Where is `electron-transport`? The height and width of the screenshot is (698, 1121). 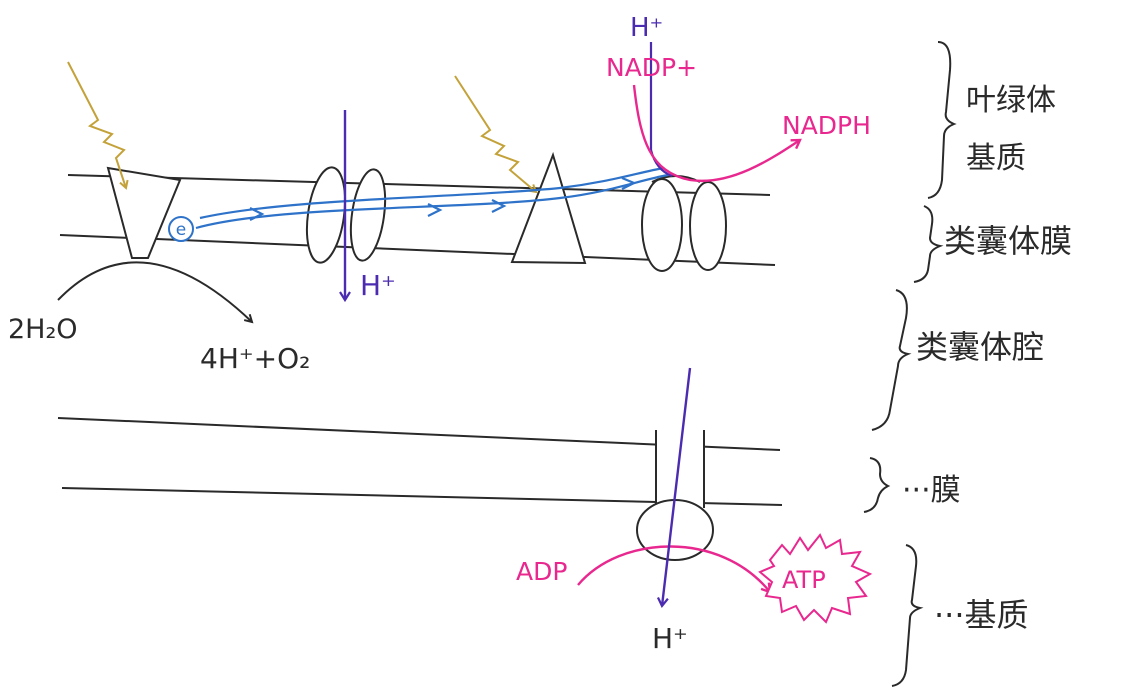
electron-transport is located at coordinates (432, 198).